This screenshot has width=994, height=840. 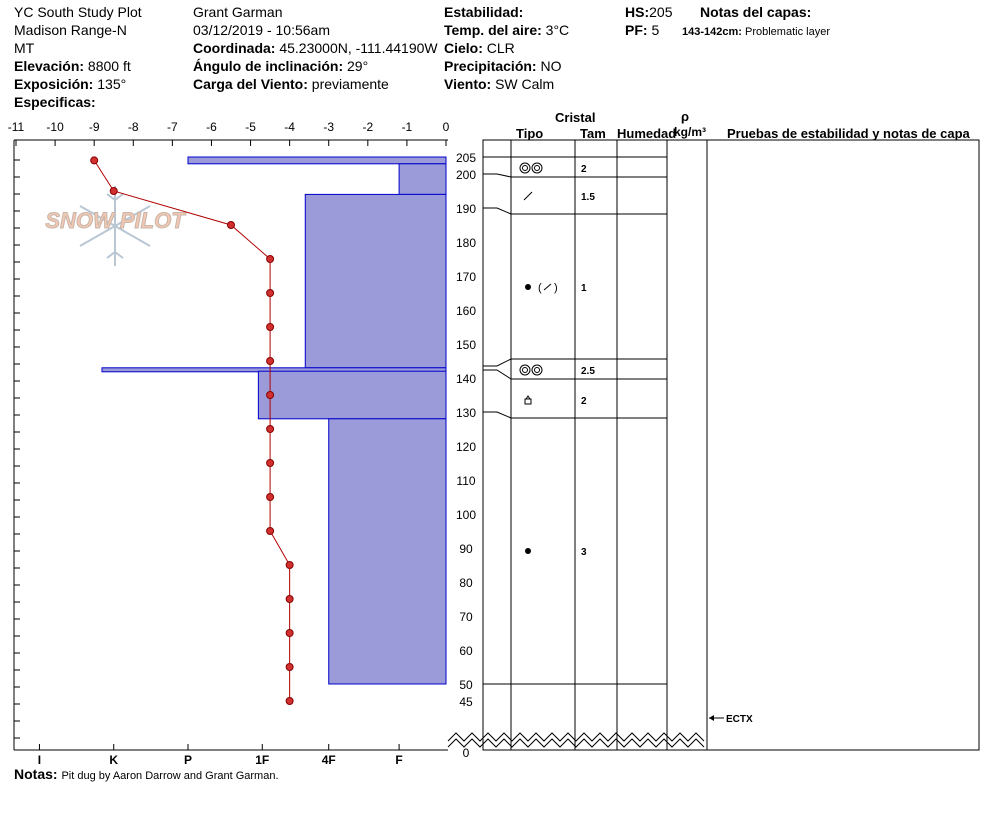 I want to click on grain-decomposing-icon, so click(x=528, y=196).